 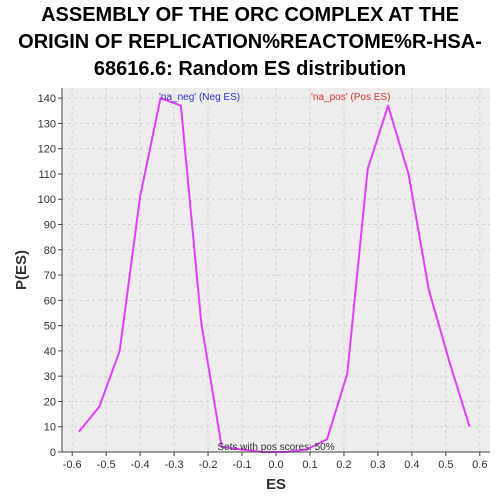 I want to click on x-tick-label: -0.5, so click(x=106, y=465).